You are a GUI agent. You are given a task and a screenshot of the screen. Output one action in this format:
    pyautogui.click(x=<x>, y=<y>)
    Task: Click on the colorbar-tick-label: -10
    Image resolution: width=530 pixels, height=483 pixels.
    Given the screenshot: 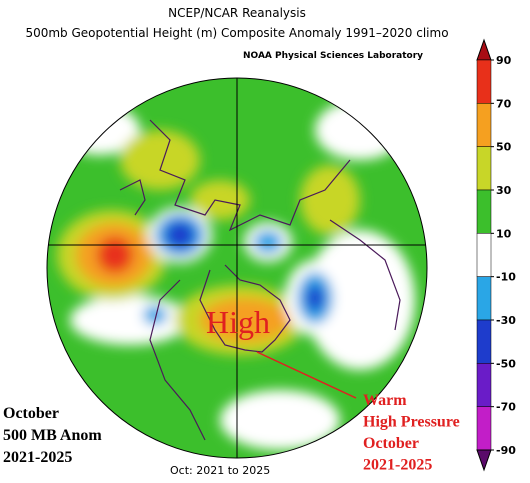 What is the action you would take?
    pyautogui.click(x=506, y=277)
    